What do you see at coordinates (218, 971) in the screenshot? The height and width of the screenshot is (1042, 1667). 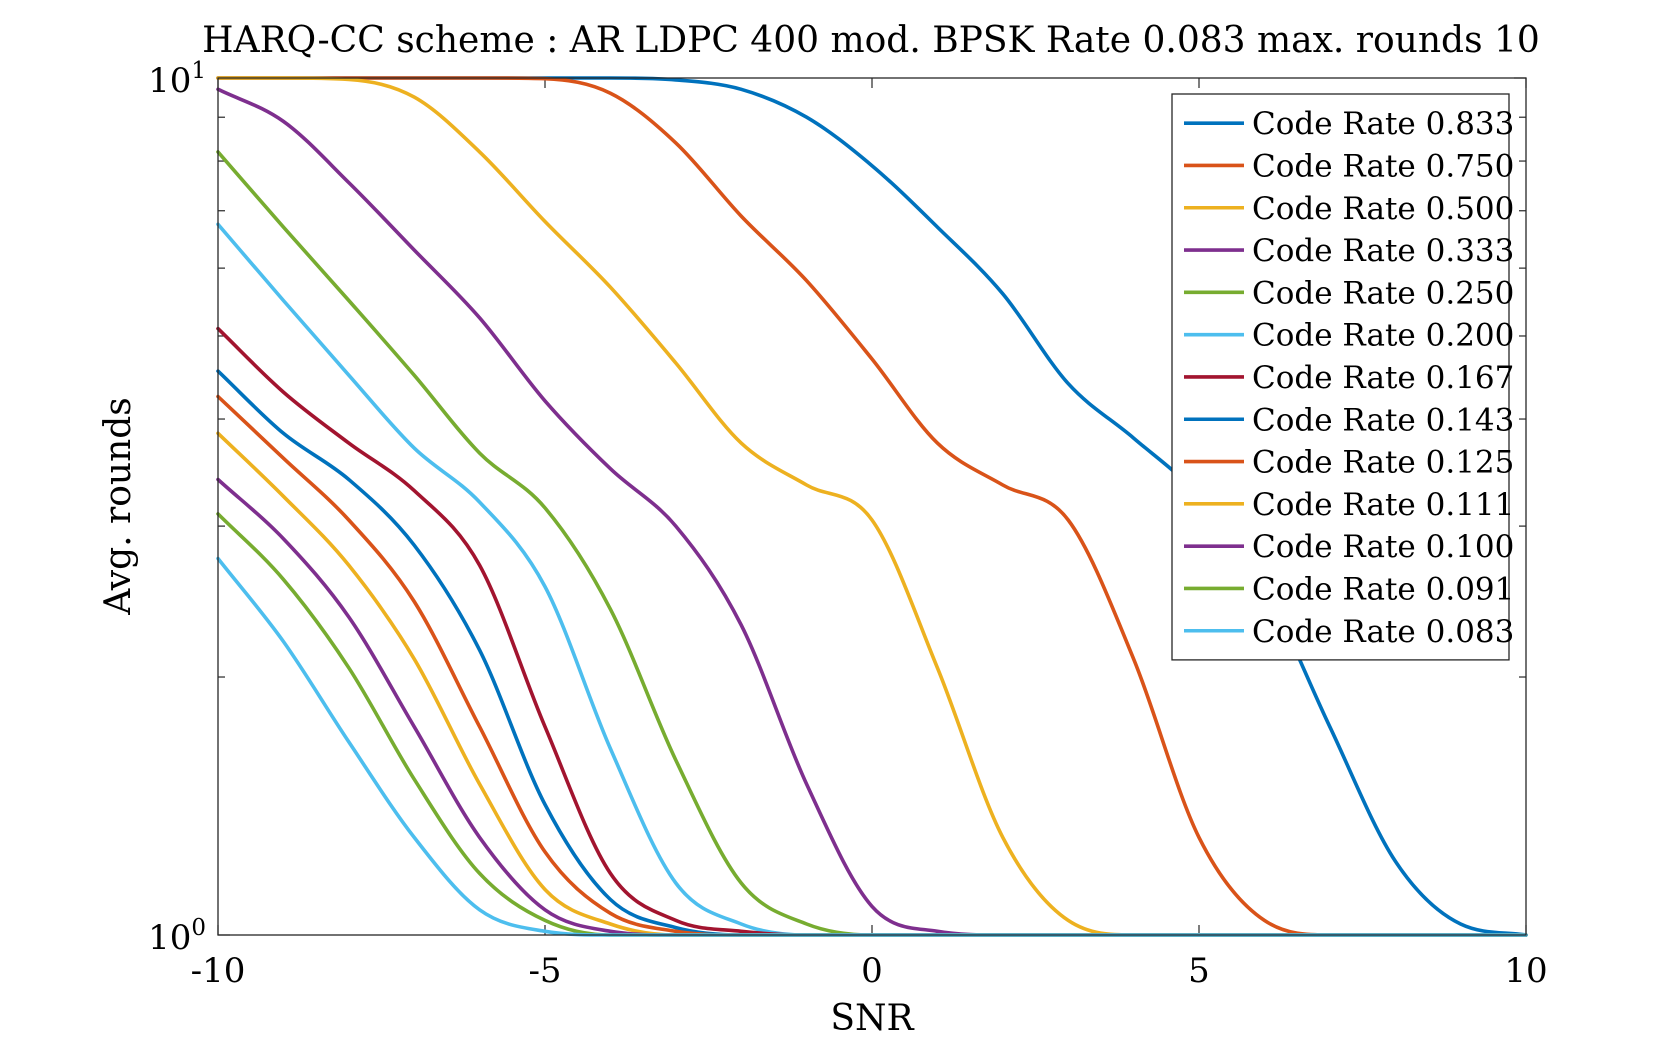 I see `x-tick-label: -10` at bounding box center [218, 971].